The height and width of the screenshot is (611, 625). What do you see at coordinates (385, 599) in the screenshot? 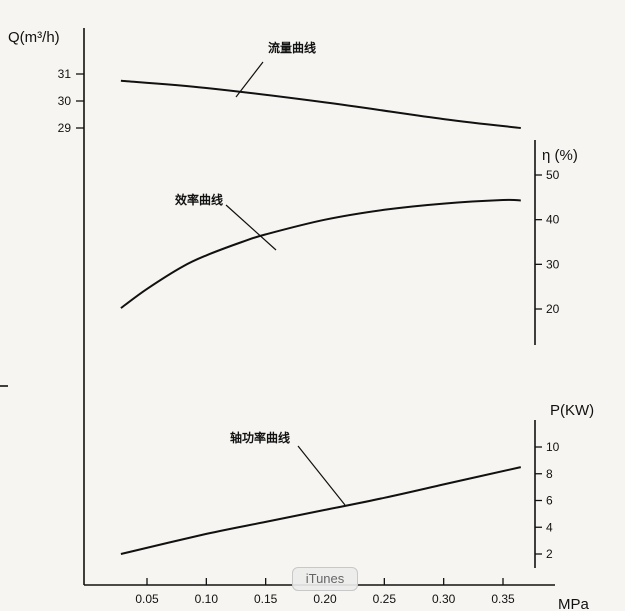
I see `x-tick-label: 0.25` at bounding box center [385, 599].